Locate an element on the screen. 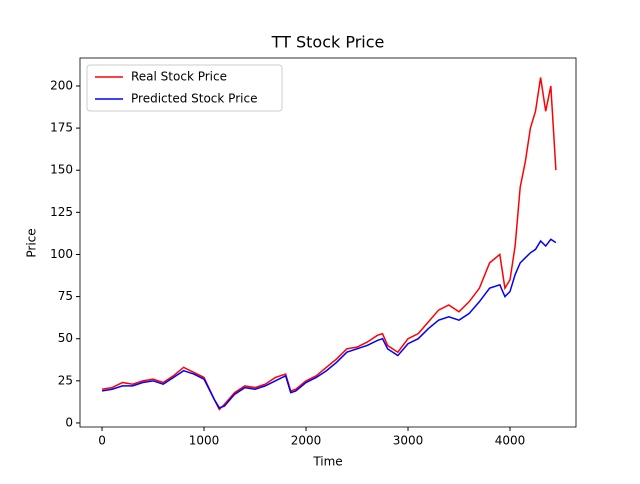 The width and height of the screenshot is (640, 484). legend-label: Real Stock Price is located at coordinates (179, 77).